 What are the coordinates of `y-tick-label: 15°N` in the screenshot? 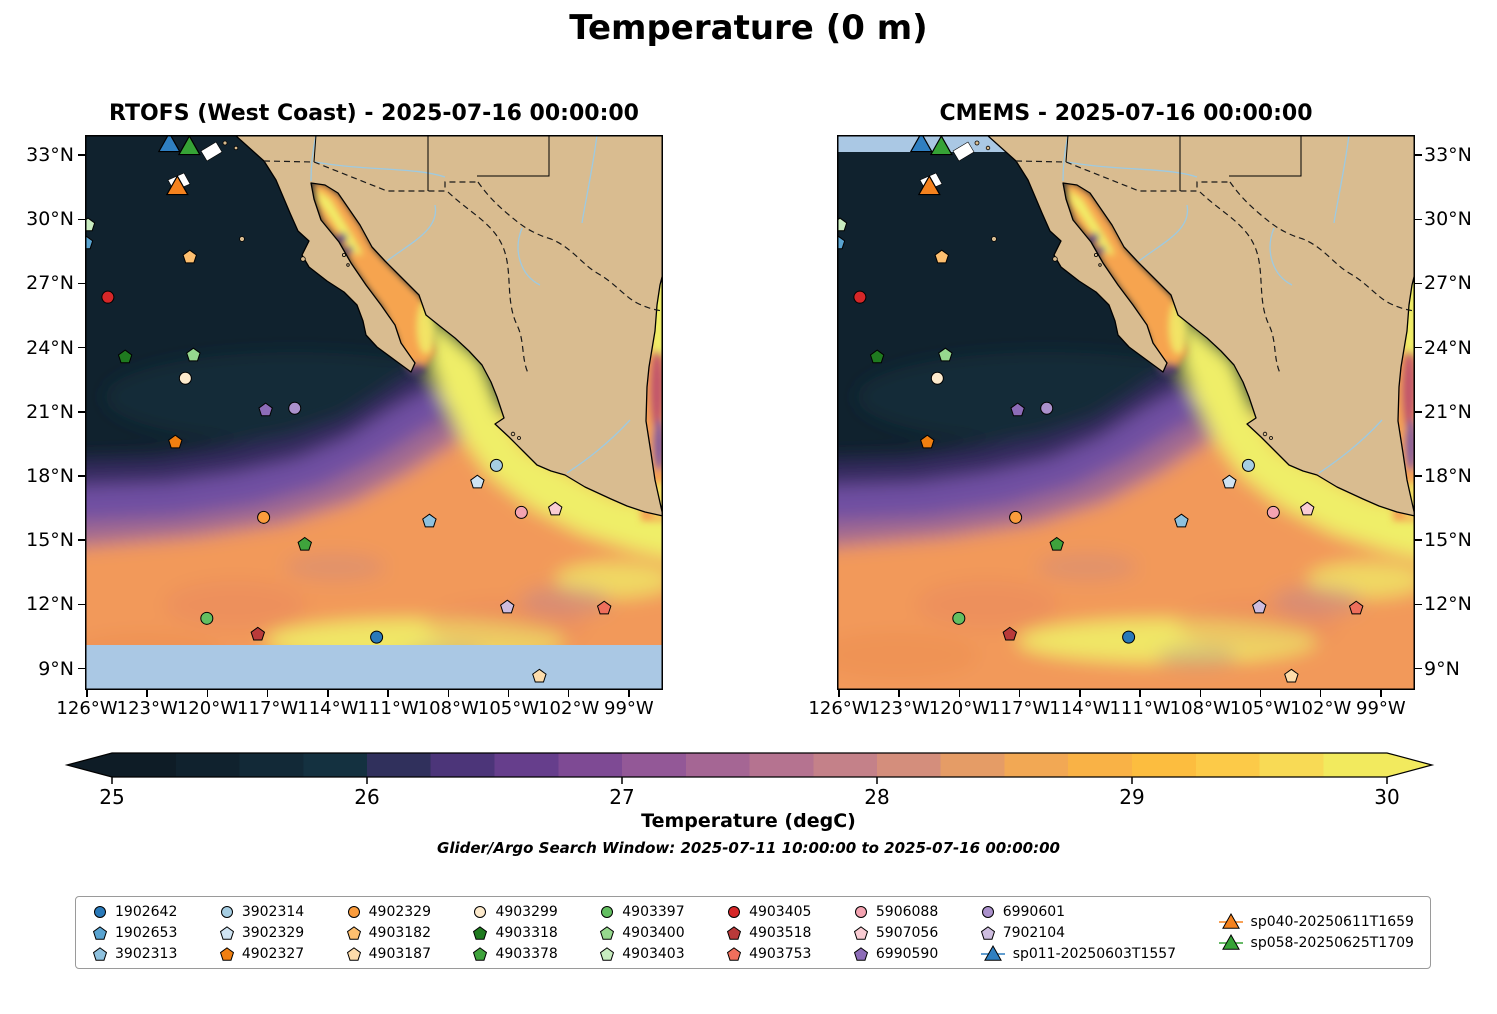 It's located at (50, 540).